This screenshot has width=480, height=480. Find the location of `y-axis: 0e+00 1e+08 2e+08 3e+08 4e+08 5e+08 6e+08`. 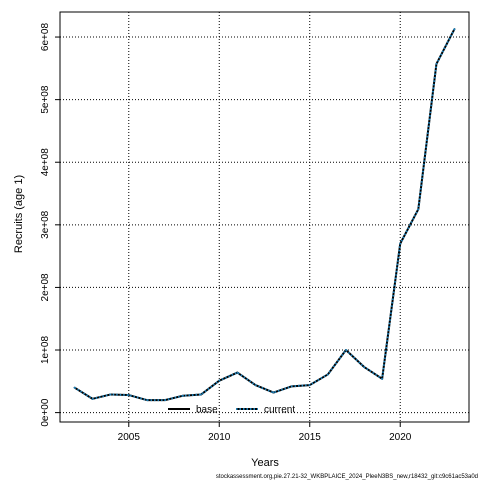

y-axis: 0e+00 1e+08 2e+08 3e+08 4e+08 5e+08 6e+08 is located at coordinates (50, 225).